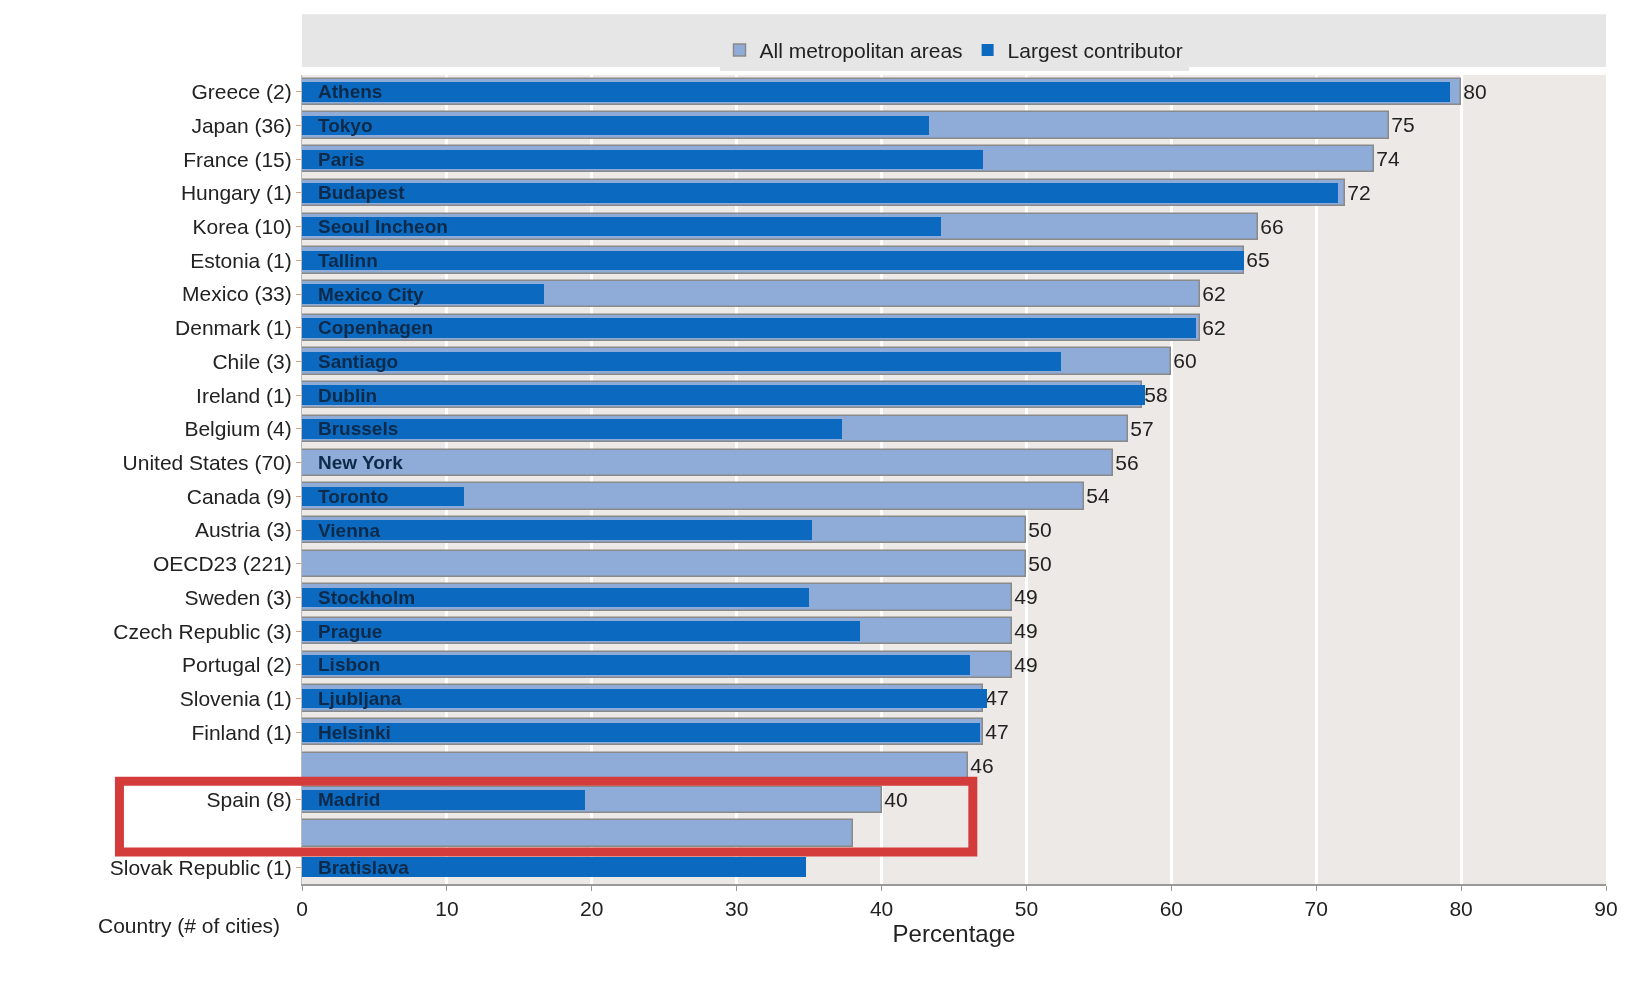 The width and height of the screenshot is (1646, 984). I want to click on annotation: Tokyo, so click(345, 125).